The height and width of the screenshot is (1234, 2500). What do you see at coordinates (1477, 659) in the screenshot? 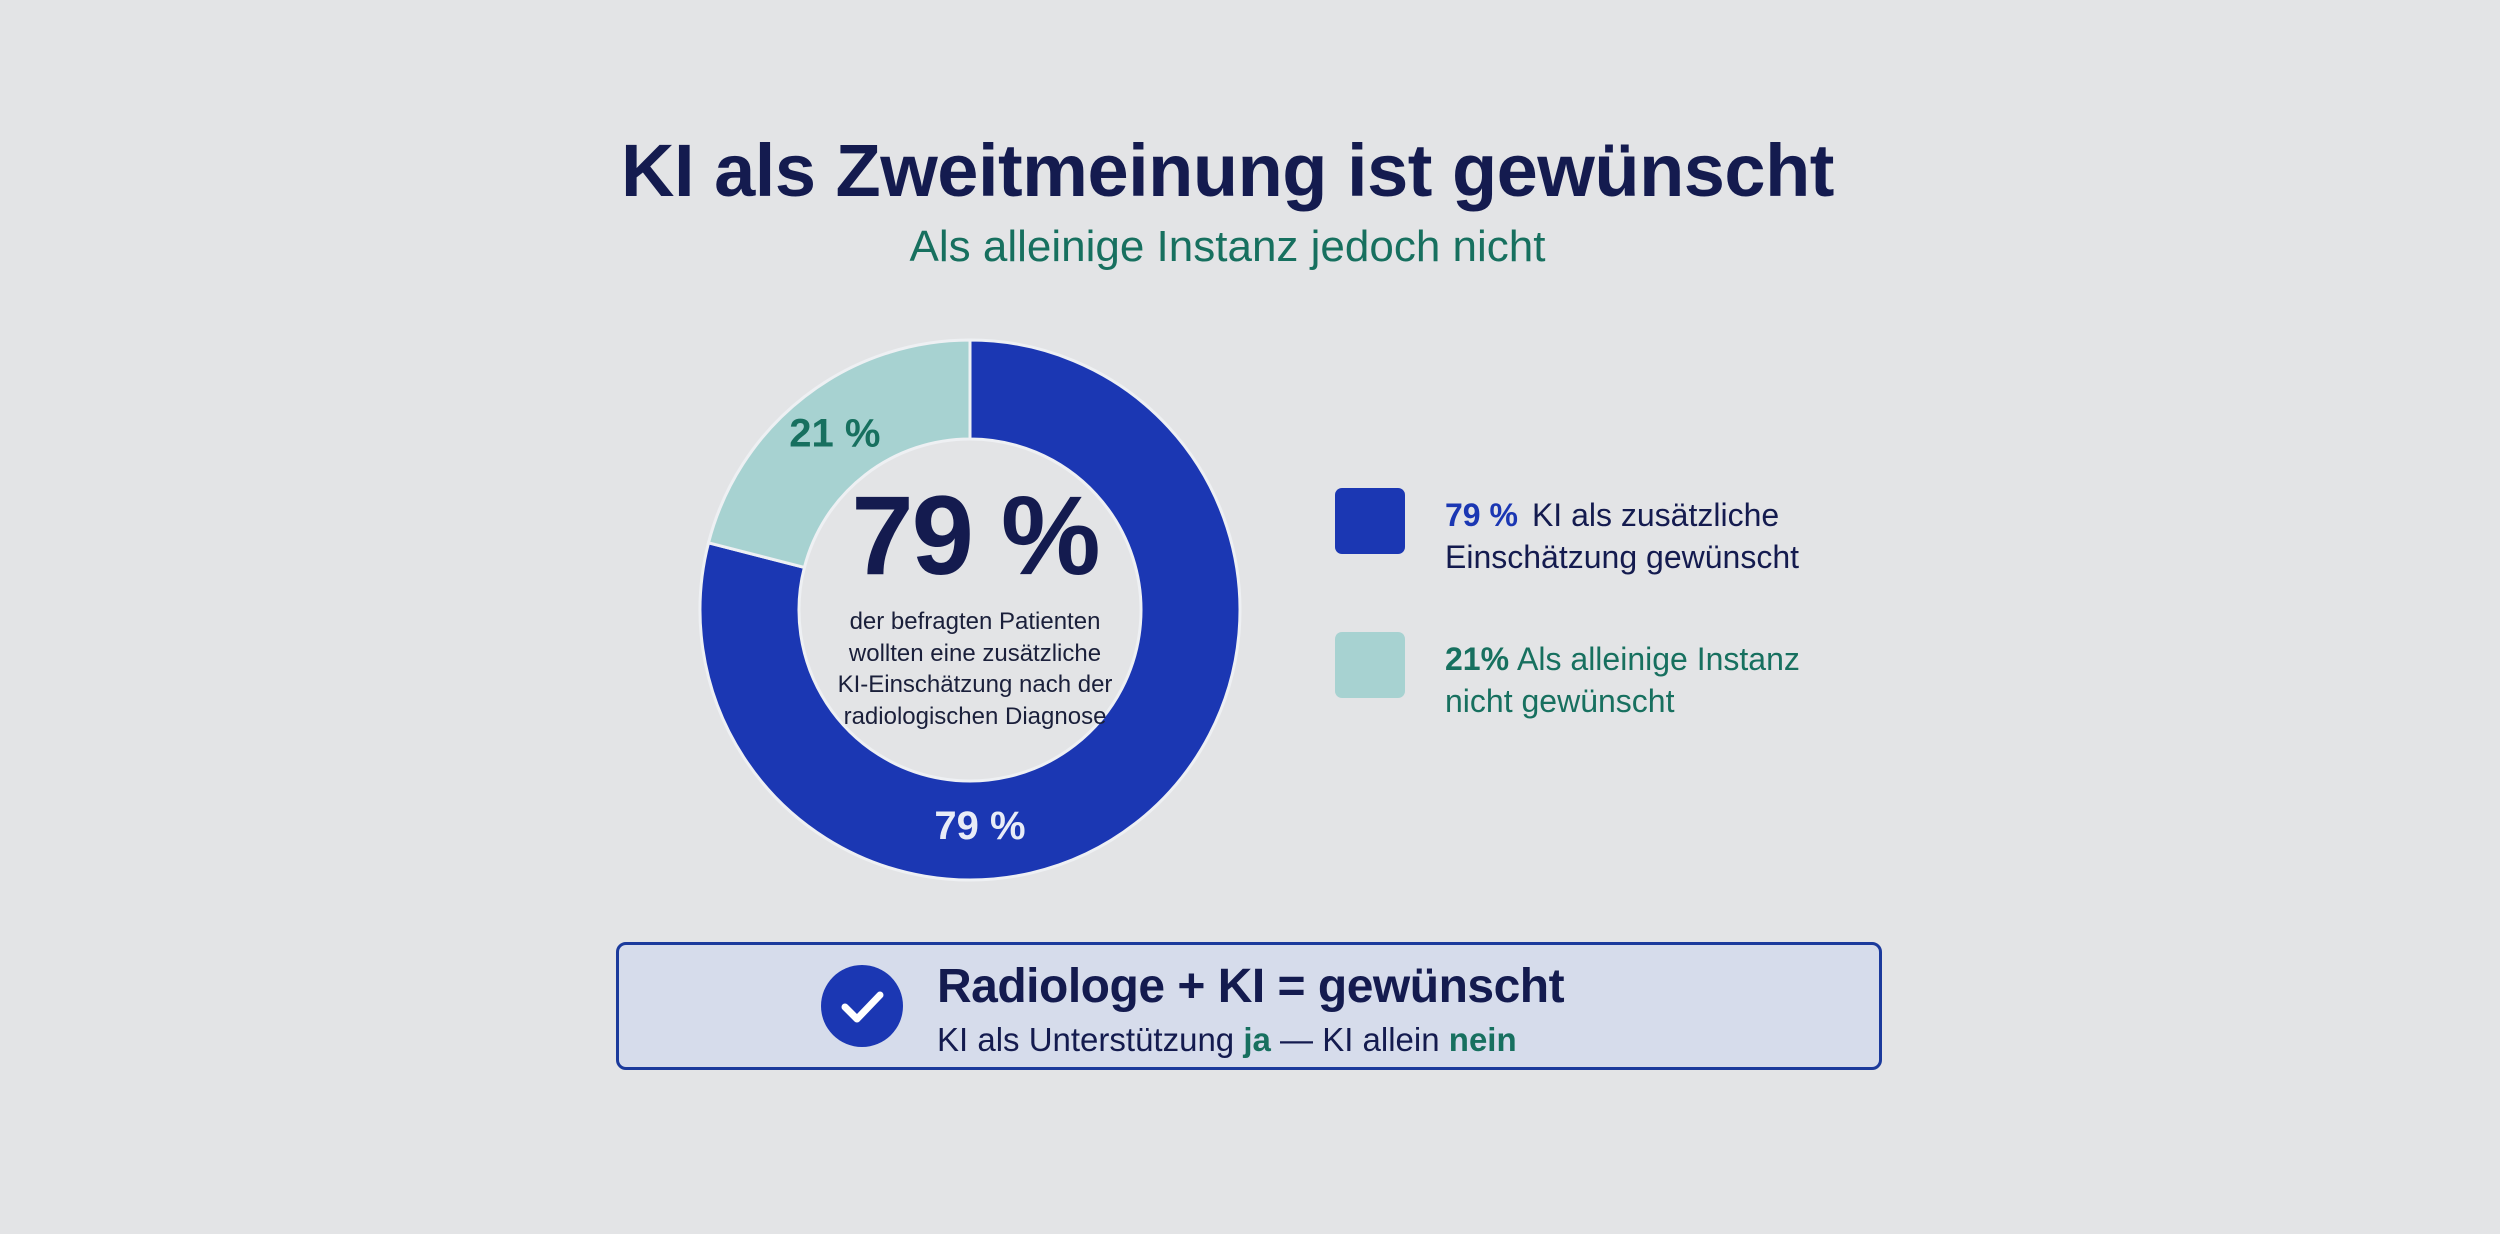
I see `legend-pct-no: 21%` at bounding box center [1477, 659].